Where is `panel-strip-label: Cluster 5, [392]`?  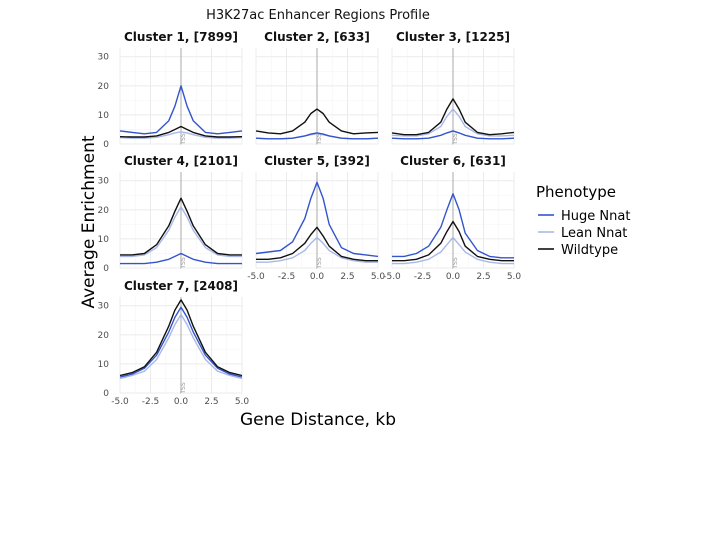 panel-strip-label: Cluster 5, [392] is located at coordinates (317, 161).